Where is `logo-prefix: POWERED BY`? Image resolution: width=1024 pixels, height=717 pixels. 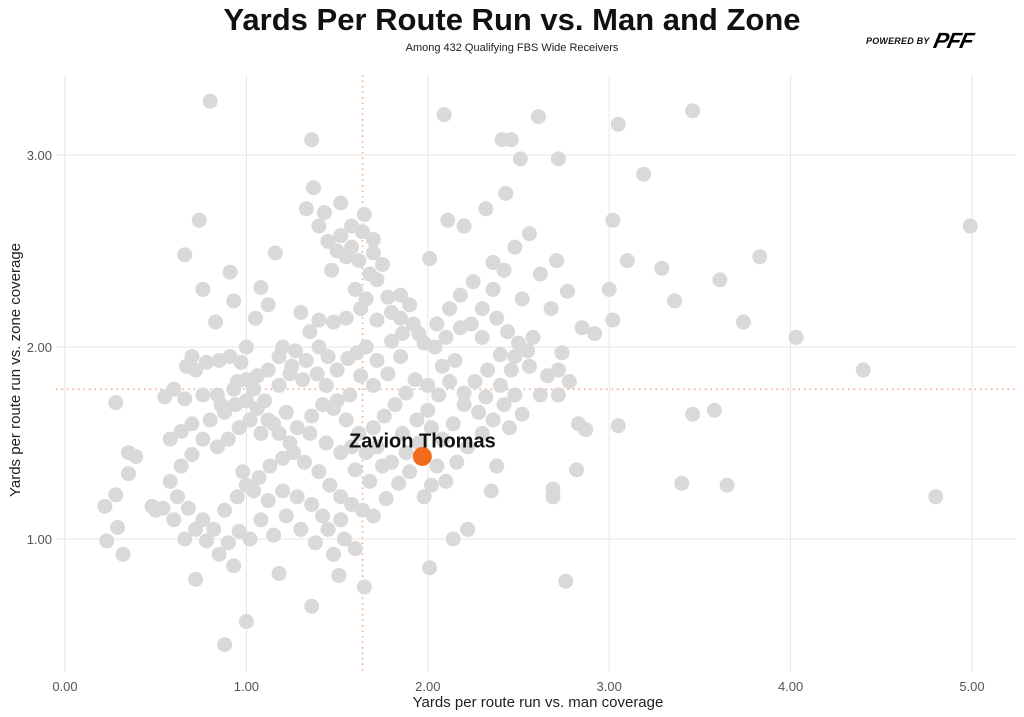
logo-prefix: POWERED BY is located at coordinates (898, 41).